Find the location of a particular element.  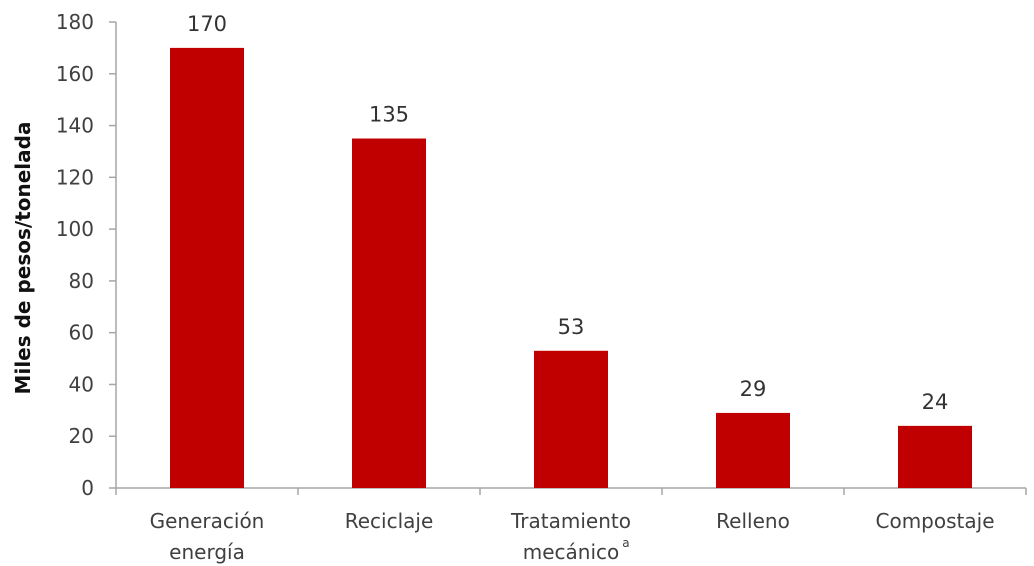

y-tick-label: 160 is located at coordinates (75, 74).